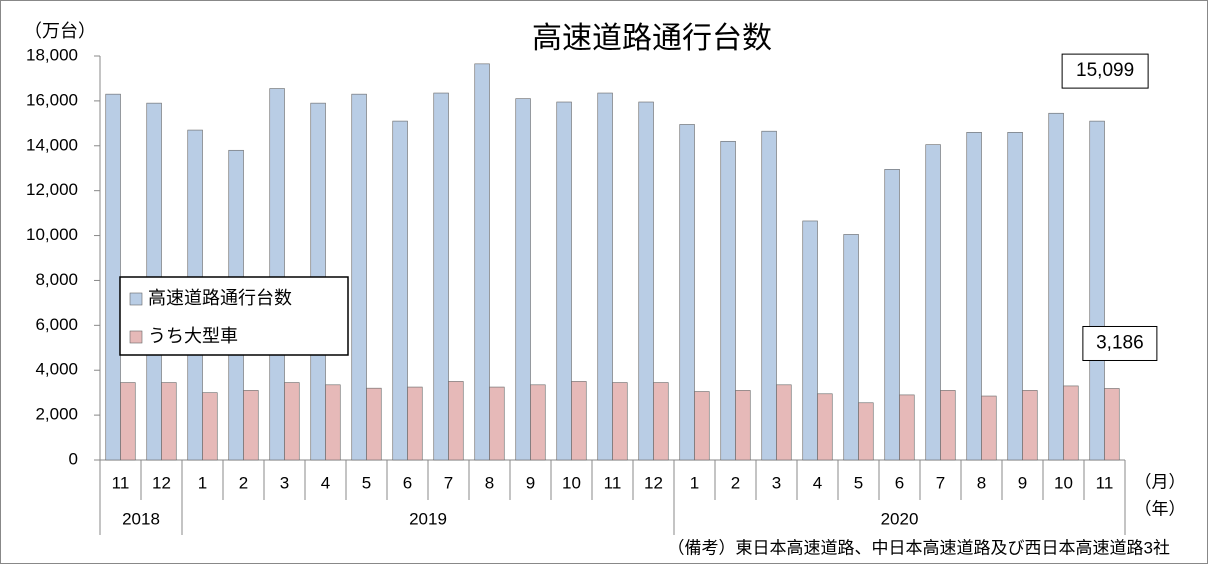 The width and height of the screenshot is (1208, 564). What do you see at coordinates (60, 31) in the screenshot?
I see `y-unit: （万台）` at bounding box center [60, 31].